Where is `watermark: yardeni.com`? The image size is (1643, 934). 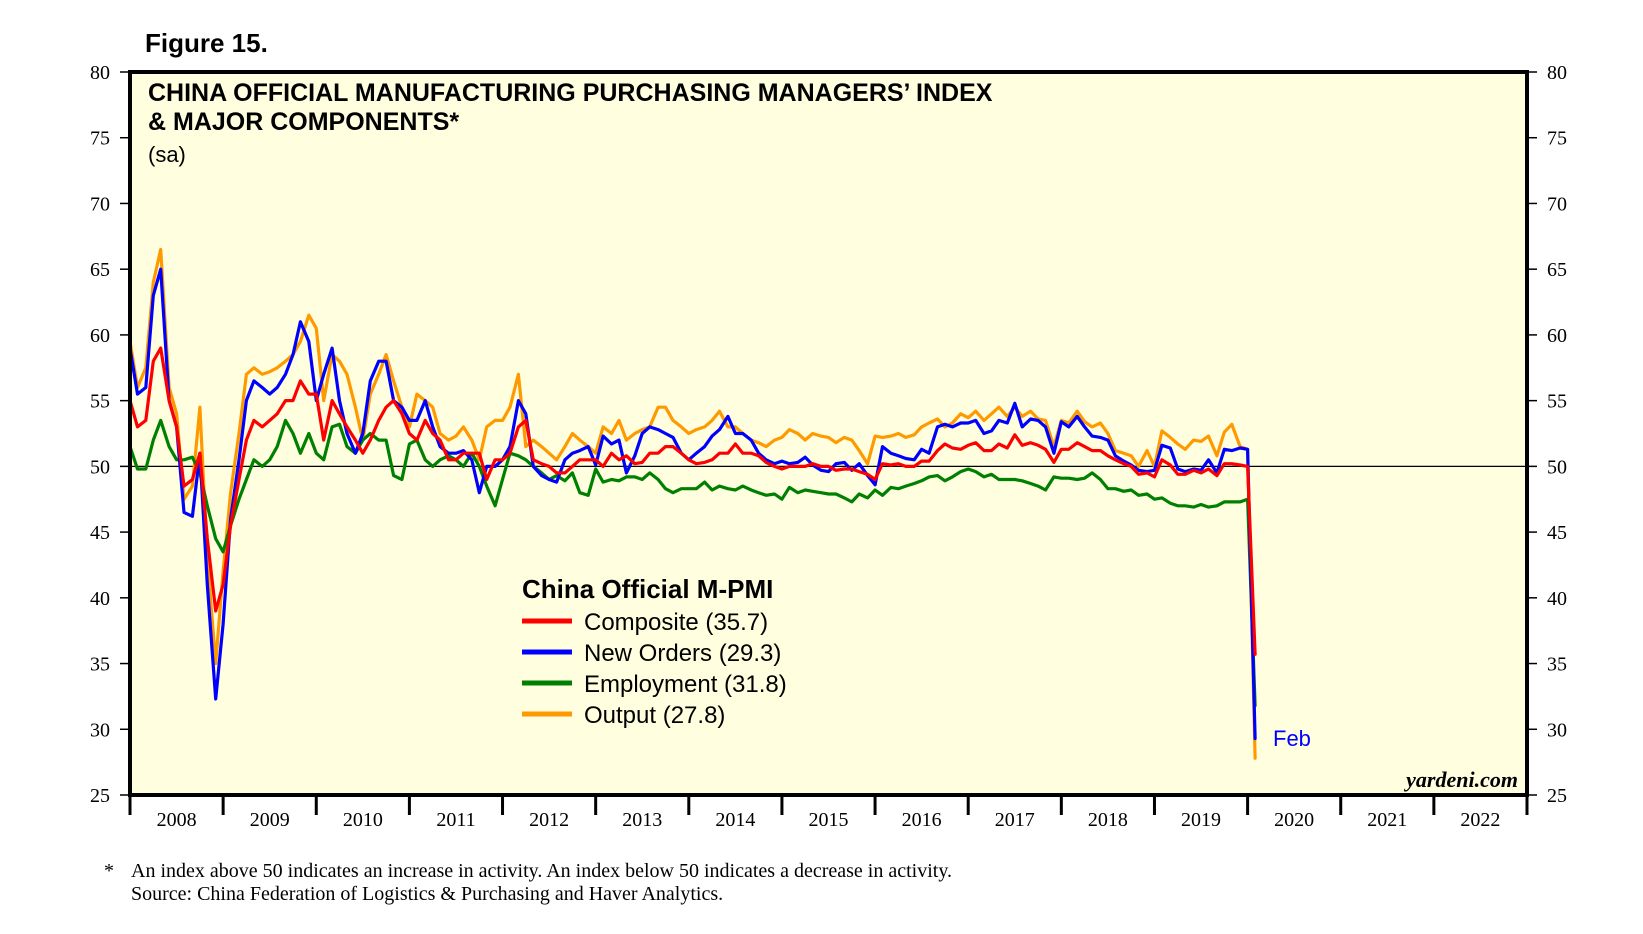
watermark: yardeni.com is located at coordinates (1460, 779).